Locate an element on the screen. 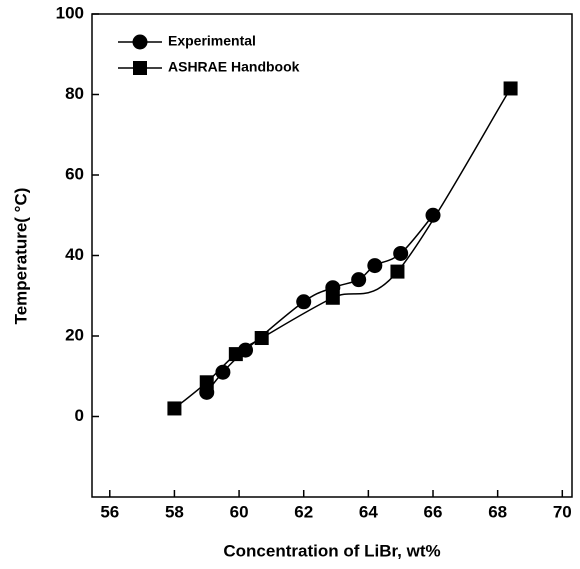 The width and height of the screenshot is (580, 569). y-tick-label: 100 is located at coordinates (70, 12).